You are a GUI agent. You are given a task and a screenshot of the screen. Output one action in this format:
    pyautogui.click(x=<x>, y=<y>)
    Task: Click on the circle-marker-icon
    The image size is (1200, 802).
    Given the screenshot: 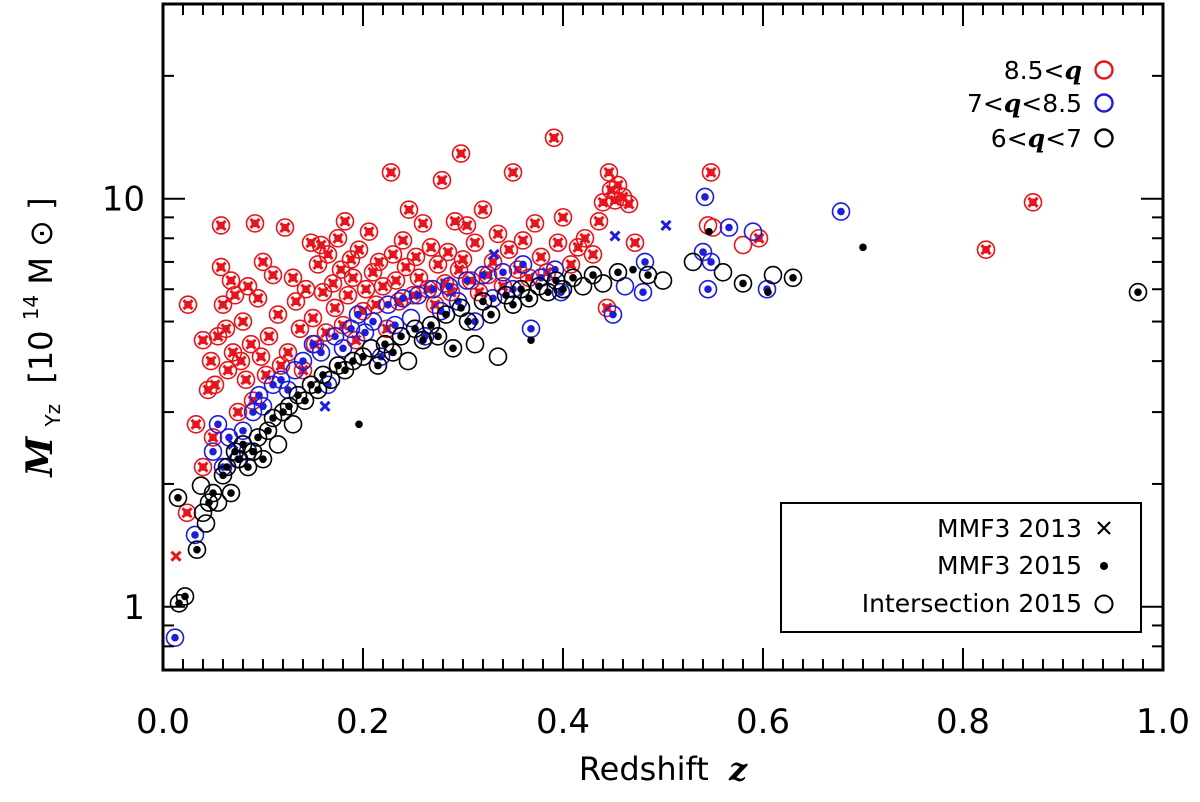 What is the action you would take?
    pyautogui.click(x=1104, y=604)
    